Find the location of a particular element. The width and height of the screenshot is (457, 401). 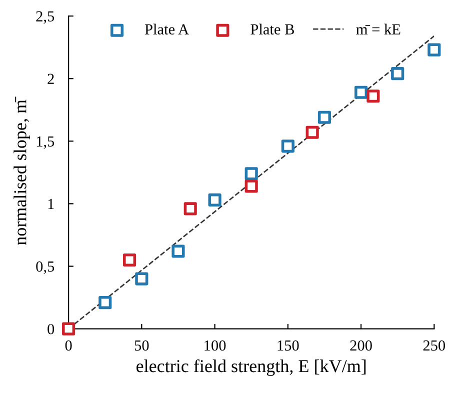

y-tick-label: 0,5 is located at coordinates (45, 267).